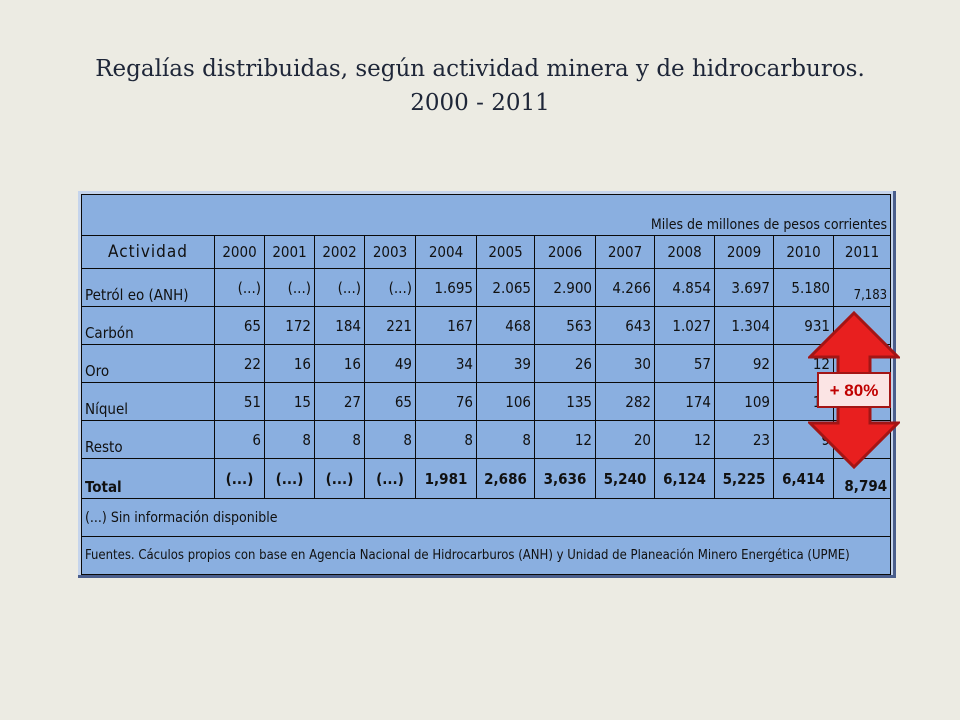 This screenshot has width=960, height=720. I want to click on cell-value: 1.027, so click(684, 325).